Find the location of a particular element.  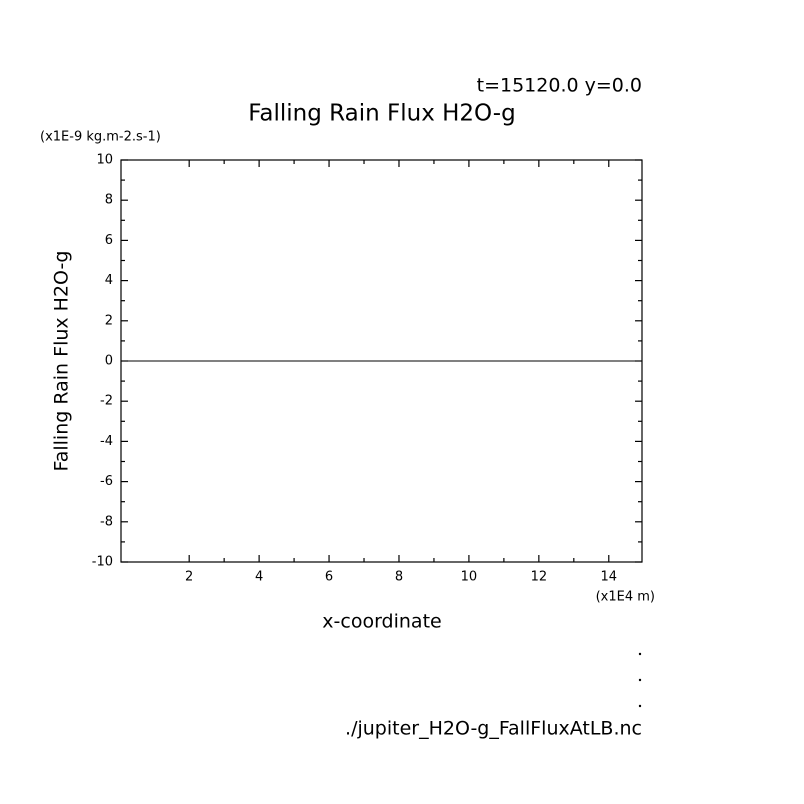

y-tick-label: 10 is located at coordinates (104, 160).